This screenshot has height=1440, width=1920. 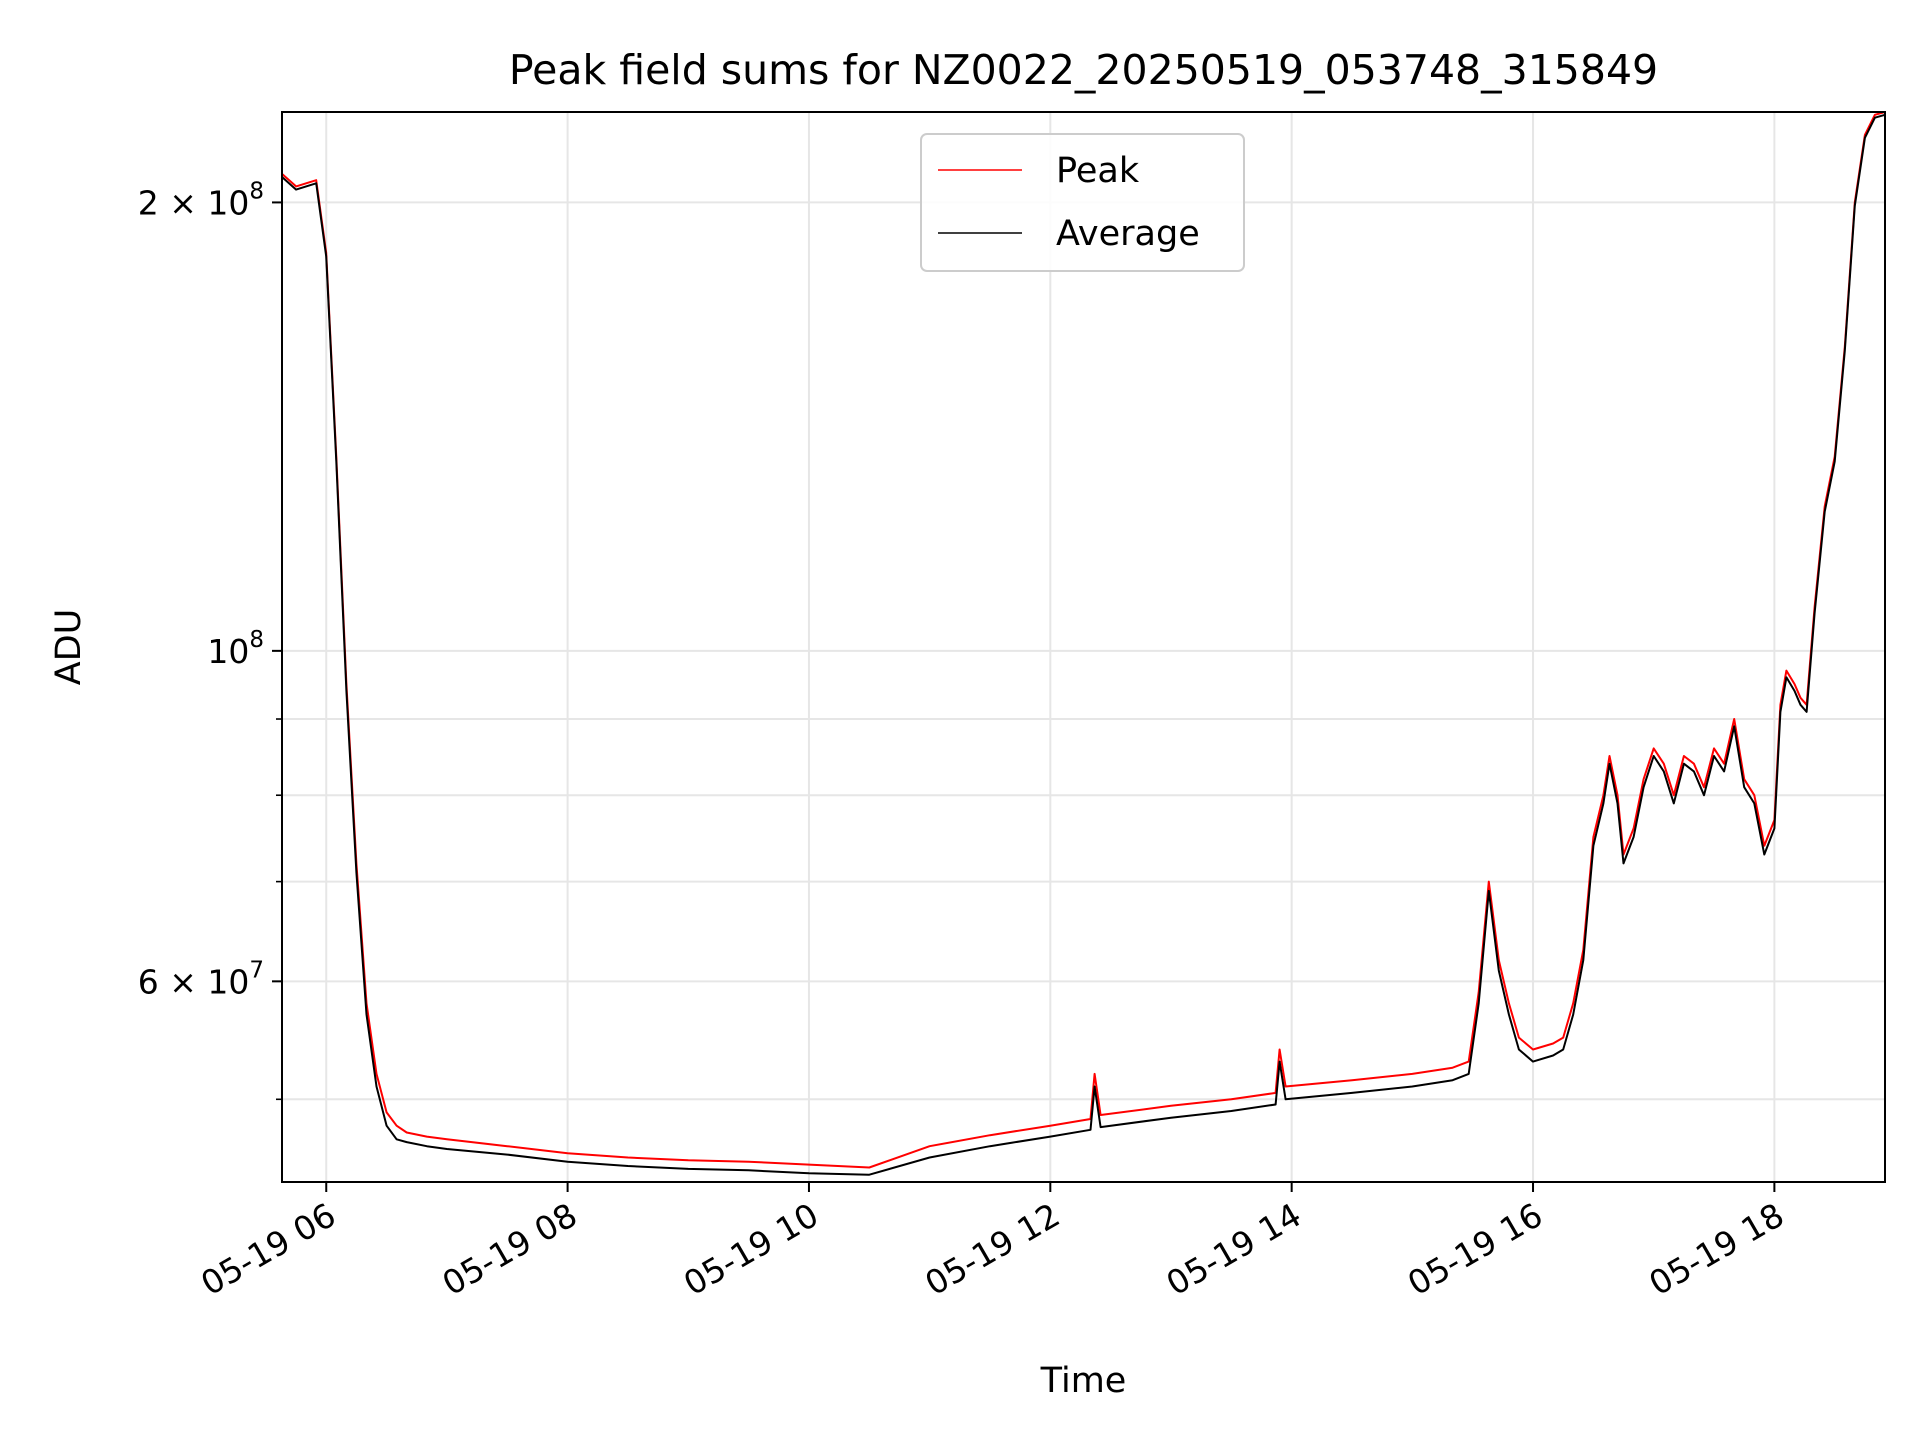 I want to click on legend-box, so click(x=1082, y=202).